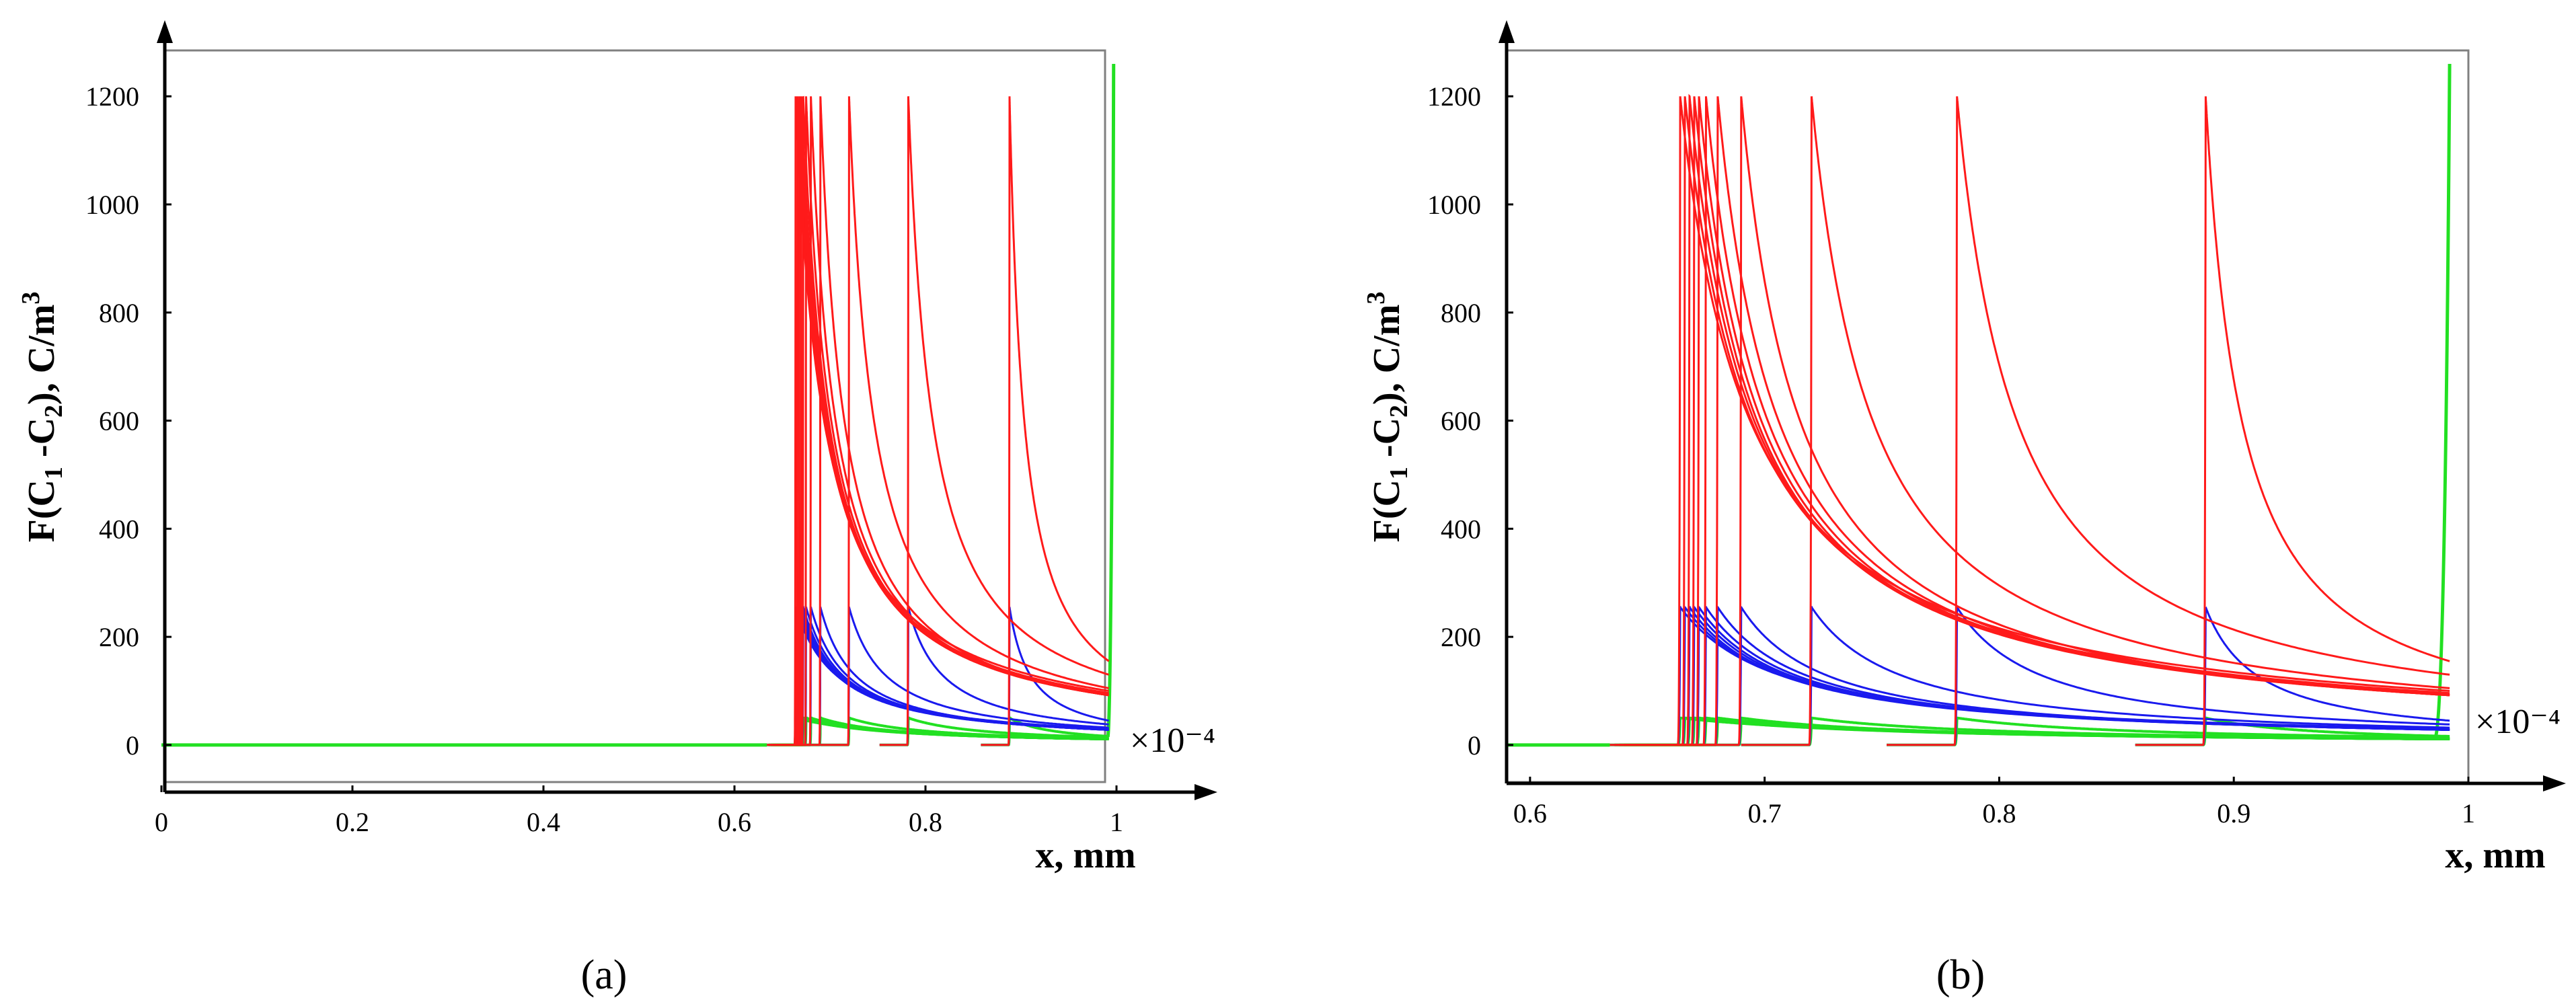 This screenshot has width=2576, height=1008. Describe the element at coordinates (161, 822) in the screenshot. I see `x-tick-label: 0` at that location.